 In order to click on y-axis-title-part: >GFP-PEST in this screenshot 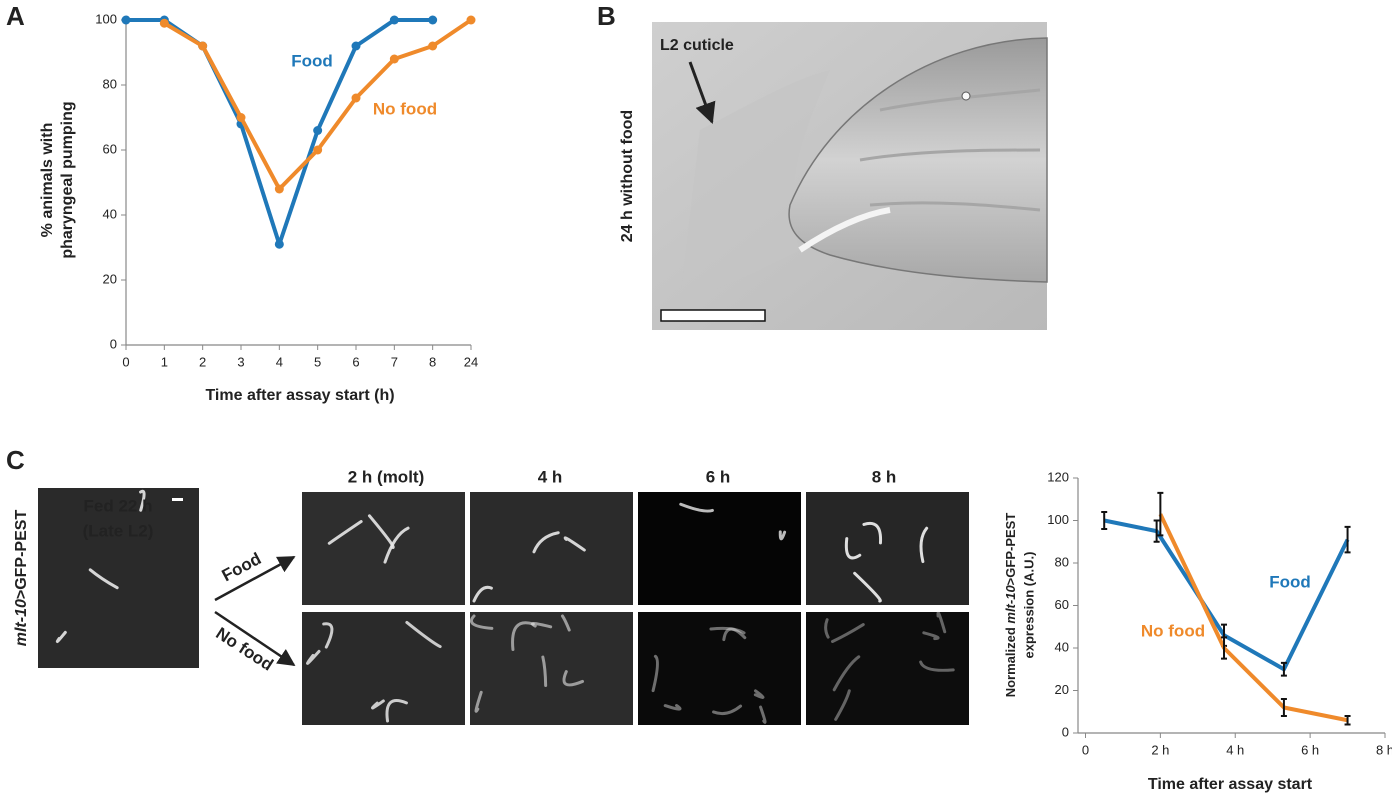, I will do `click(1010, 549)`.